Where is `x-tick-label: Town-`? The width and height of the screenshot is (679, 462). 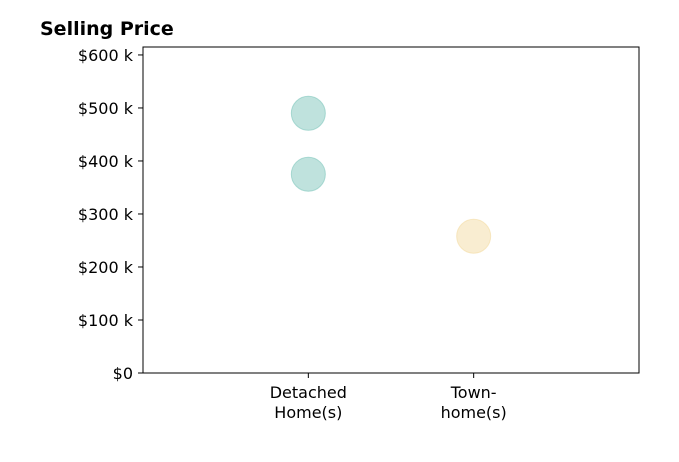
x-tick-label: Town- is located at coordinates (473, 392).